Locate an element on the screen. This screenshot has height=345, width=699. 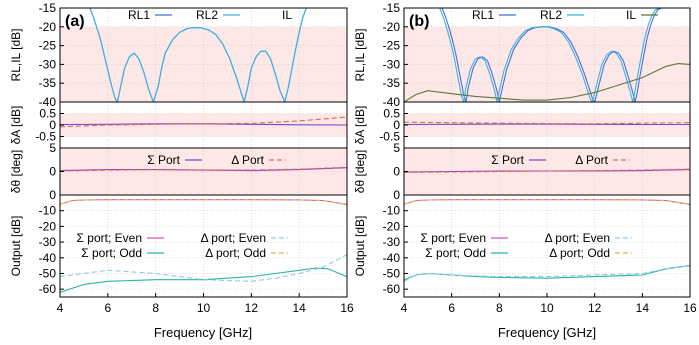
series-line-rl1 is located at coordinates (551, 55).